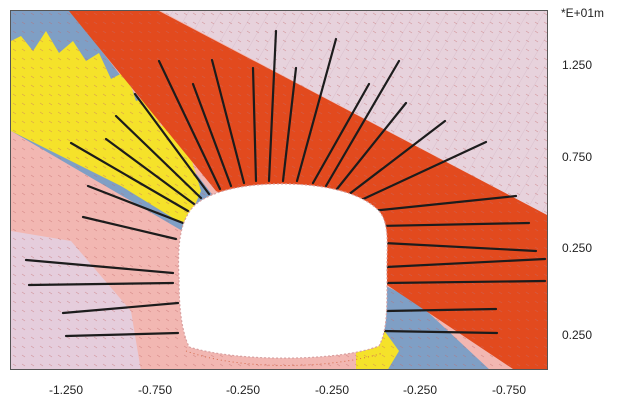  Describe the element at coordinates (583, 13) in the screenshot. I see `axis-unit-label: *E+01m` at that location.